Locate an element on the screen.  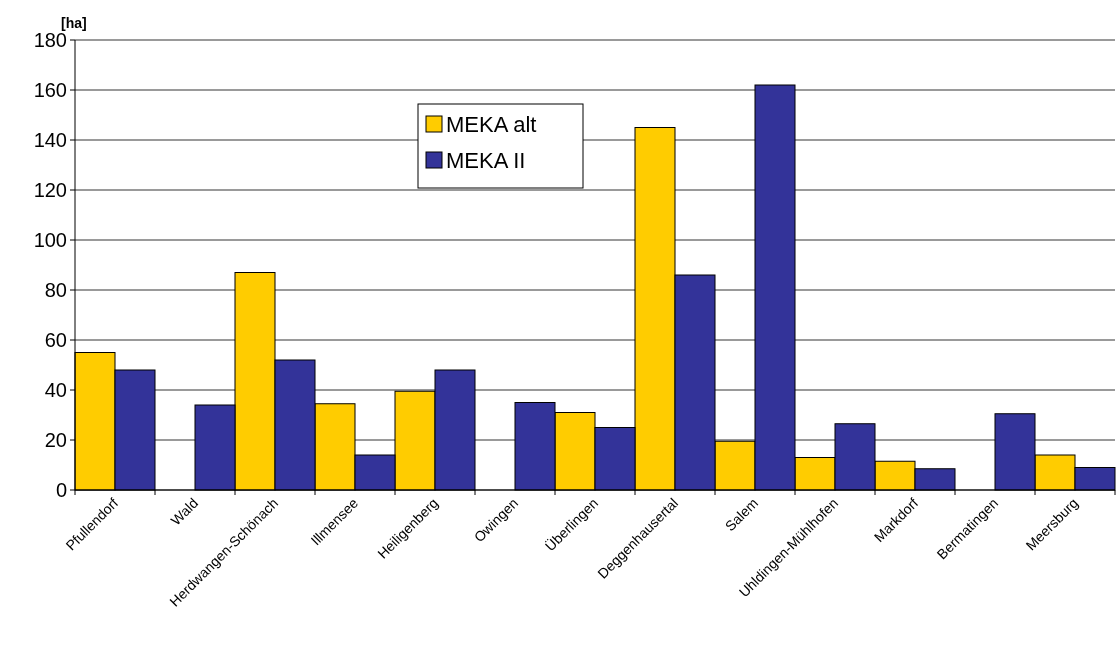
y-axis-title: [ha] is located at coordinates (74, 23).